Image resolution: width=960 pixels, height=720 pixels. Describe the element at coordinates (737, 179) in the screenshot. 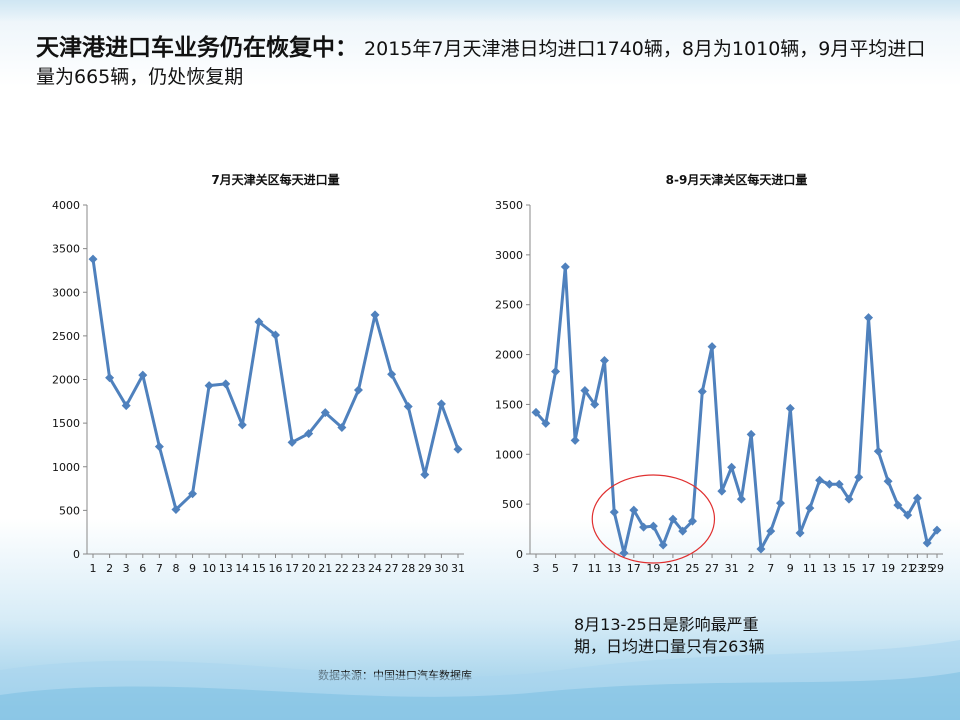

I see `chart-title: 8-9月天津关区每天进口量` at that location.